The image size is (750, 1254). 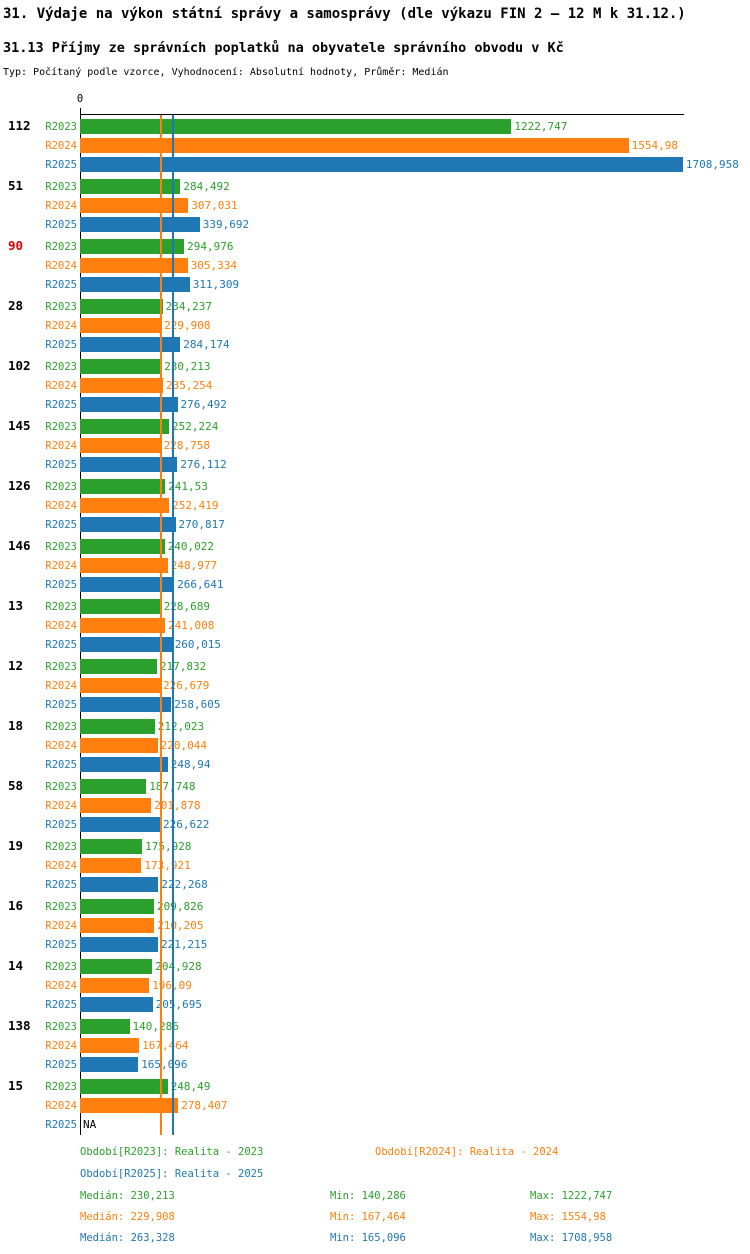 I want to click on bar-area: 284,492, so click(x=415, y=186).